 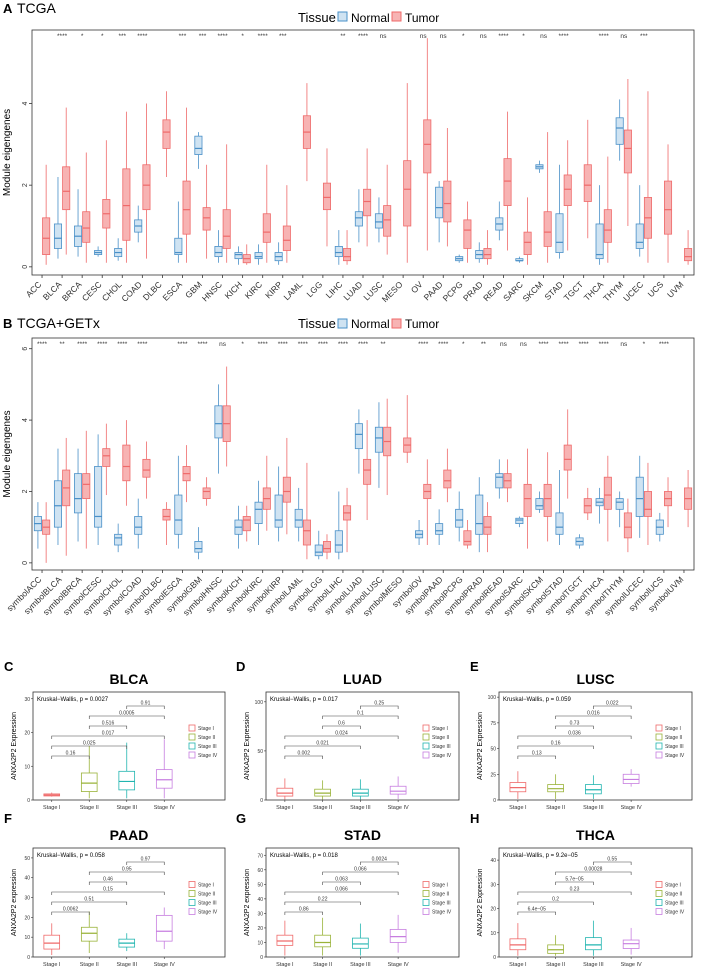 What do you see at coordinates (260, 900) in the screenshot?
I see `y-tick-label: 40` at bounding box center [260, 900].